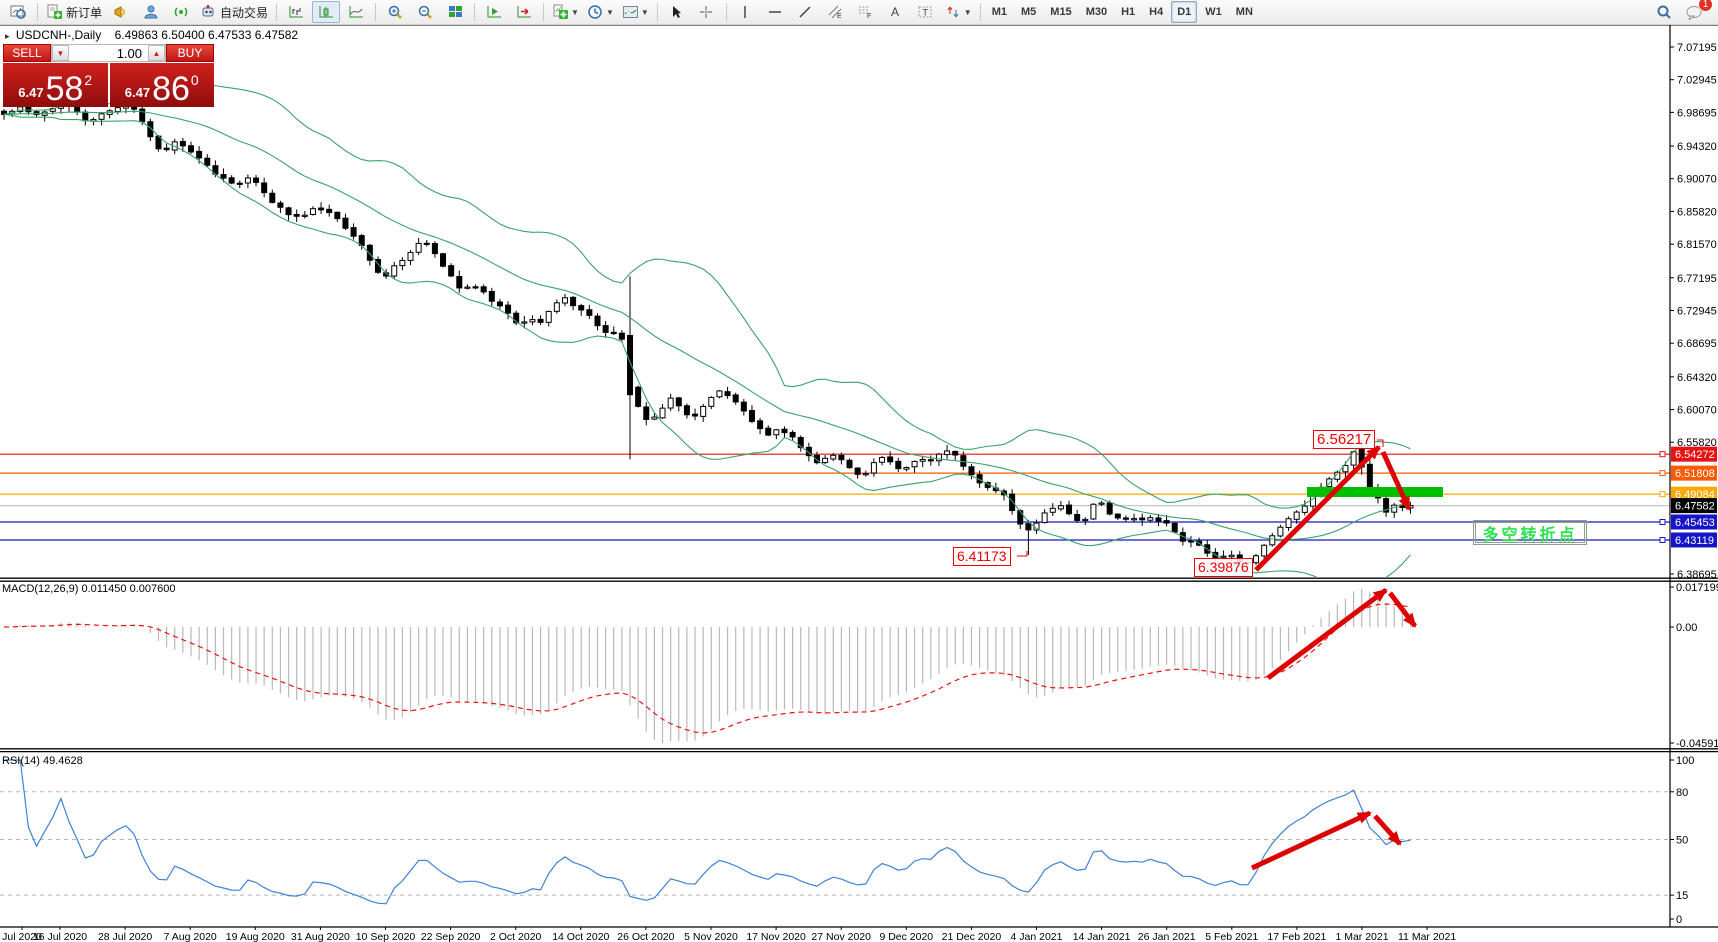 This screenshot has height=942, width=1718. I want to click on macd-pane, so click(707, 666).